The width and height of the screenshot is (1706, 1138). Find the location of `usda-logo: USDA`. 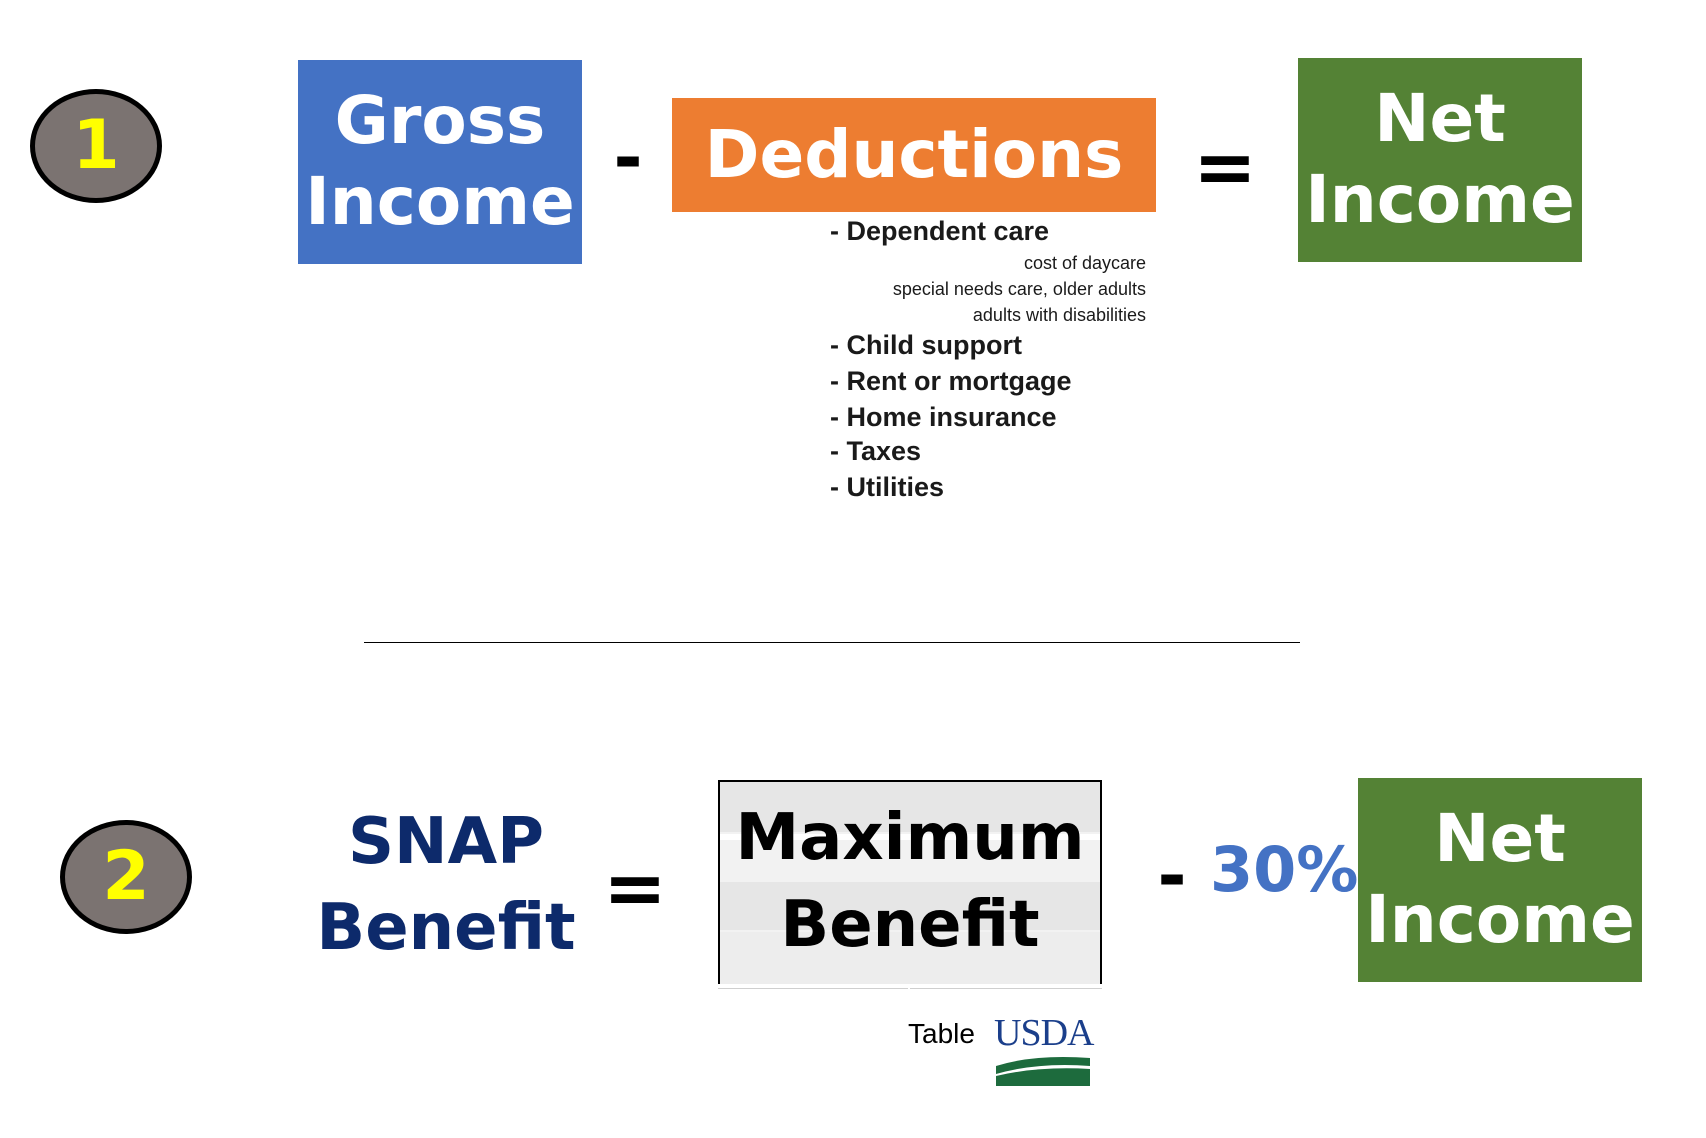

usda-logo: USDA is located at coordinates (1044, 1050).